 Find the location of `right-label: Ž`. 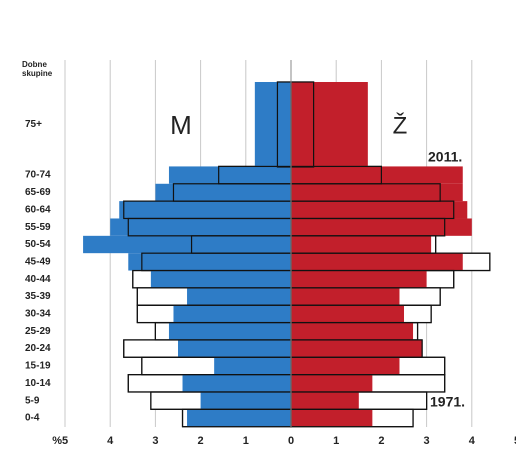

right-label: Ž is located at coordinates (400, 125).